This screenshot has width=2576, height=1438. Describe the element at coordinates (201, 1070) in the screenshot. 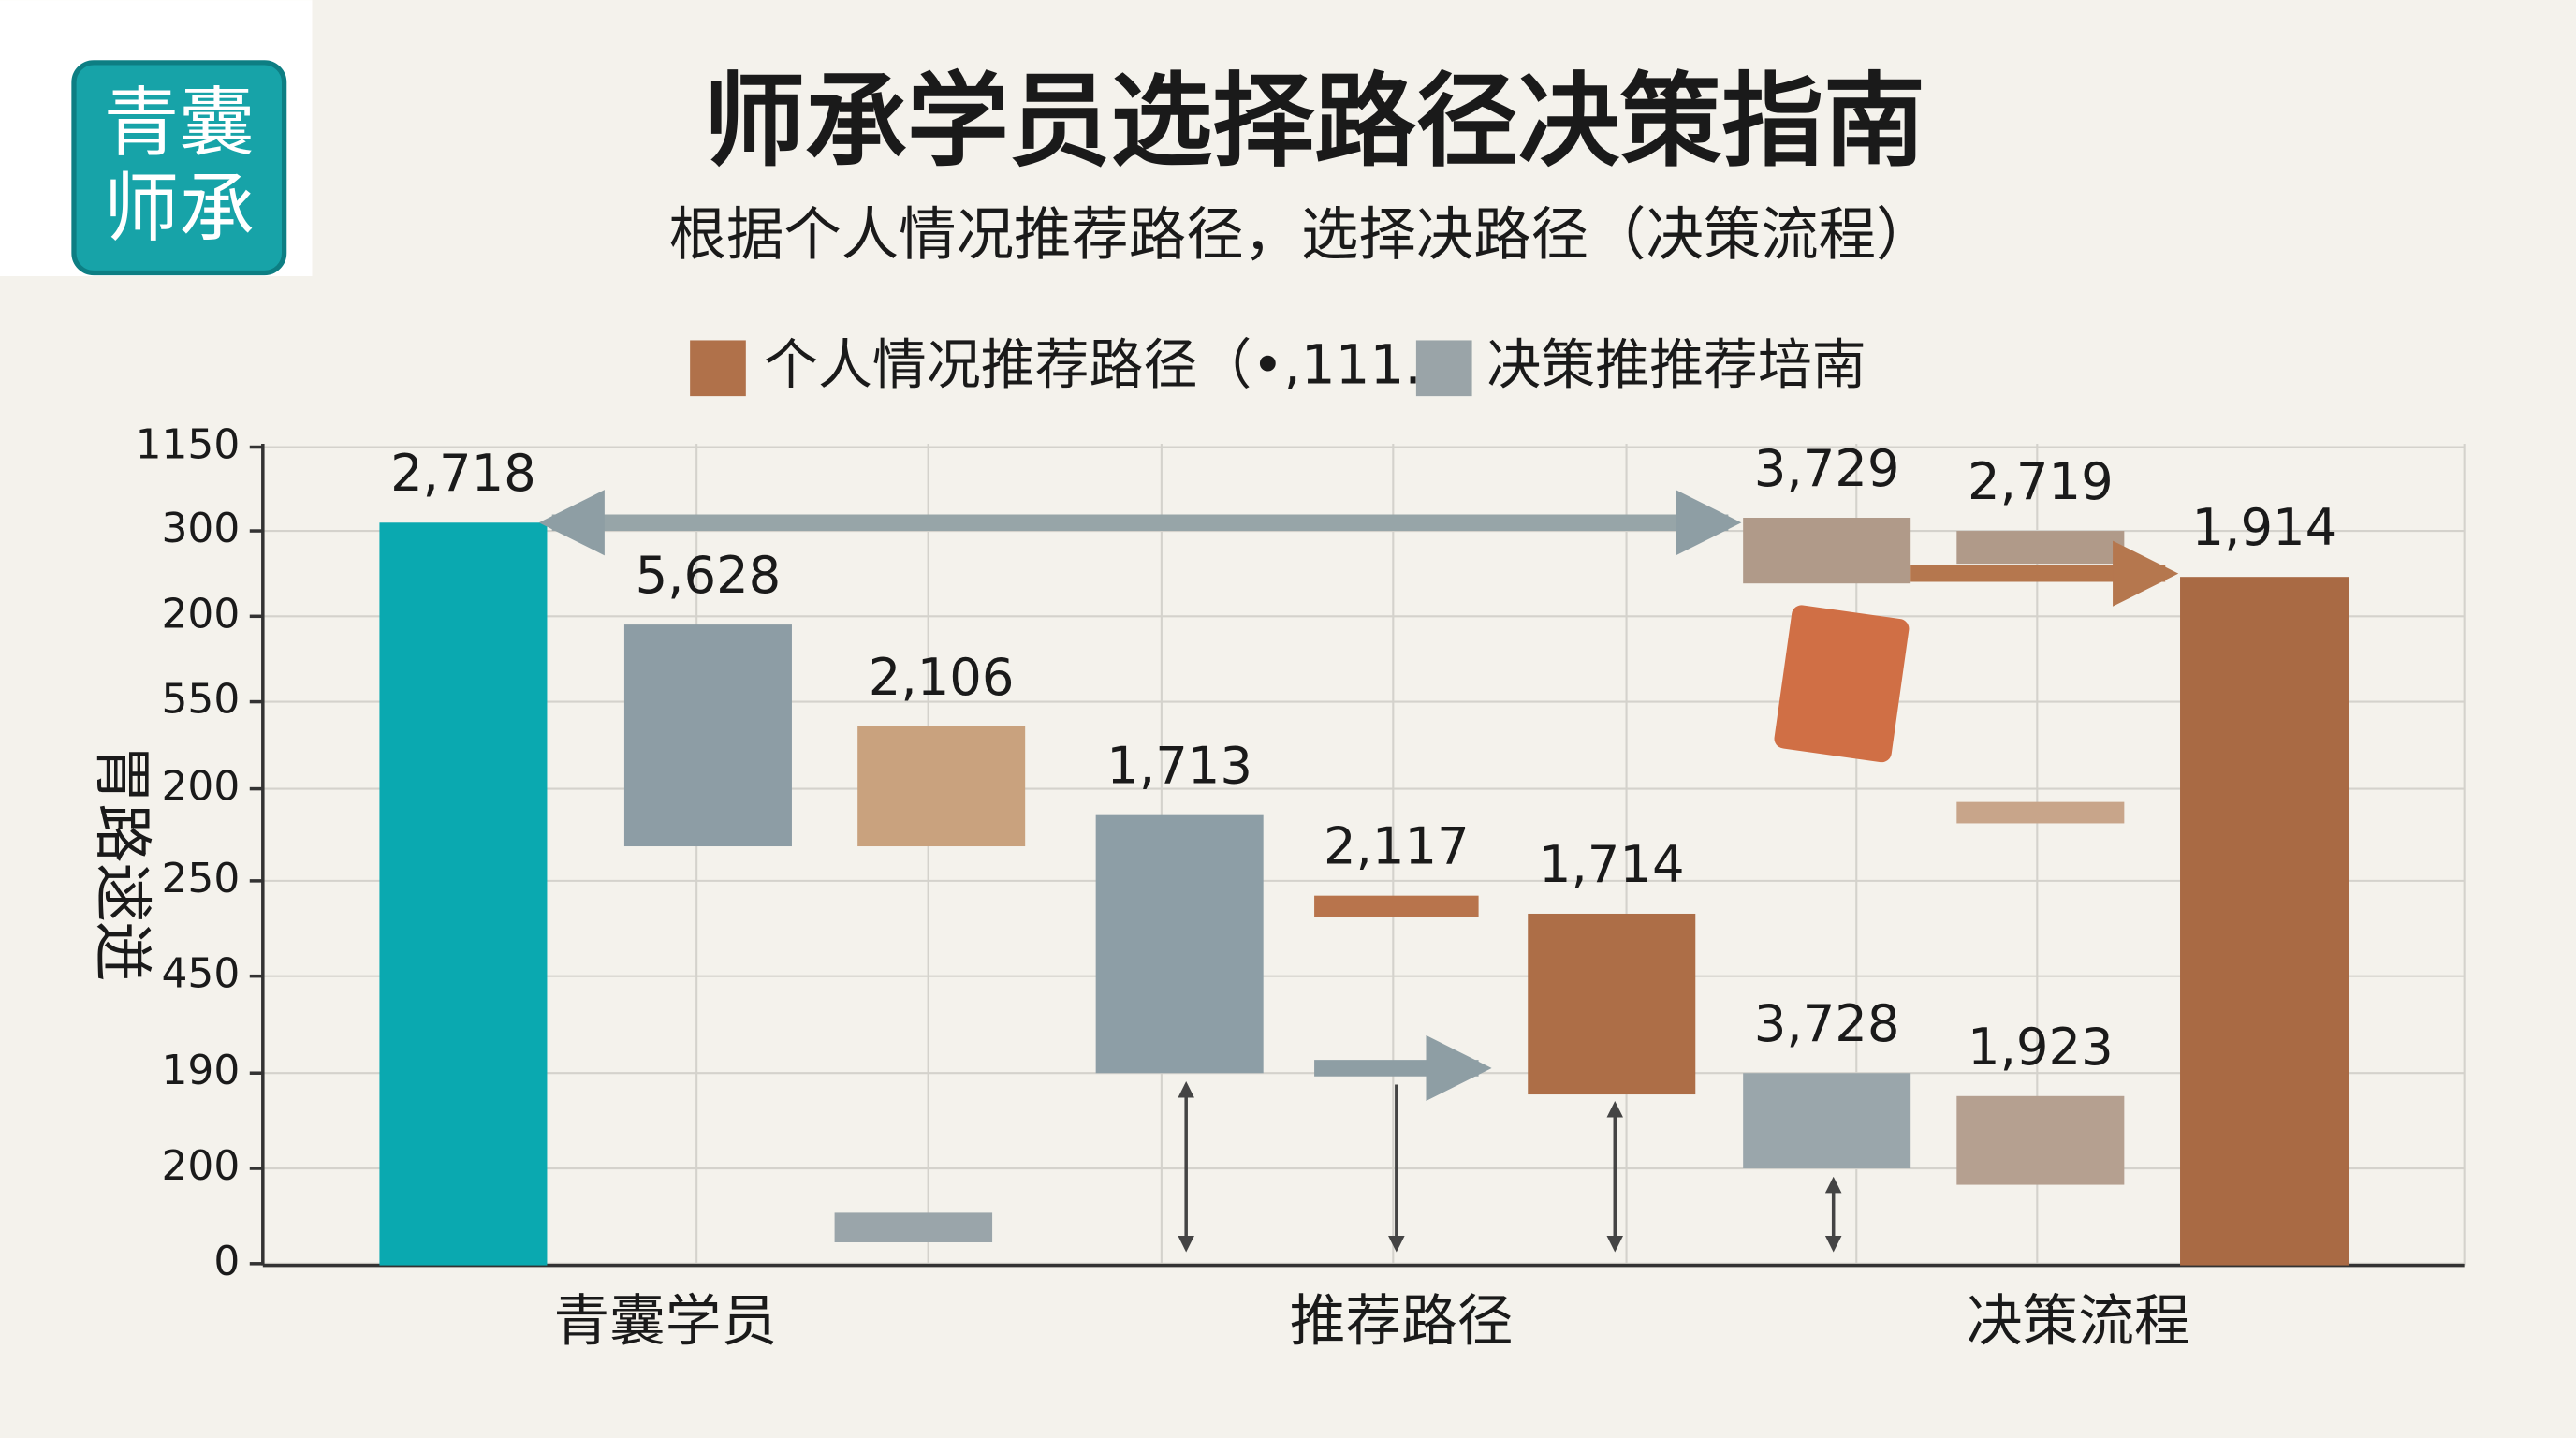

I see `y-tick-label: 190` at that location.